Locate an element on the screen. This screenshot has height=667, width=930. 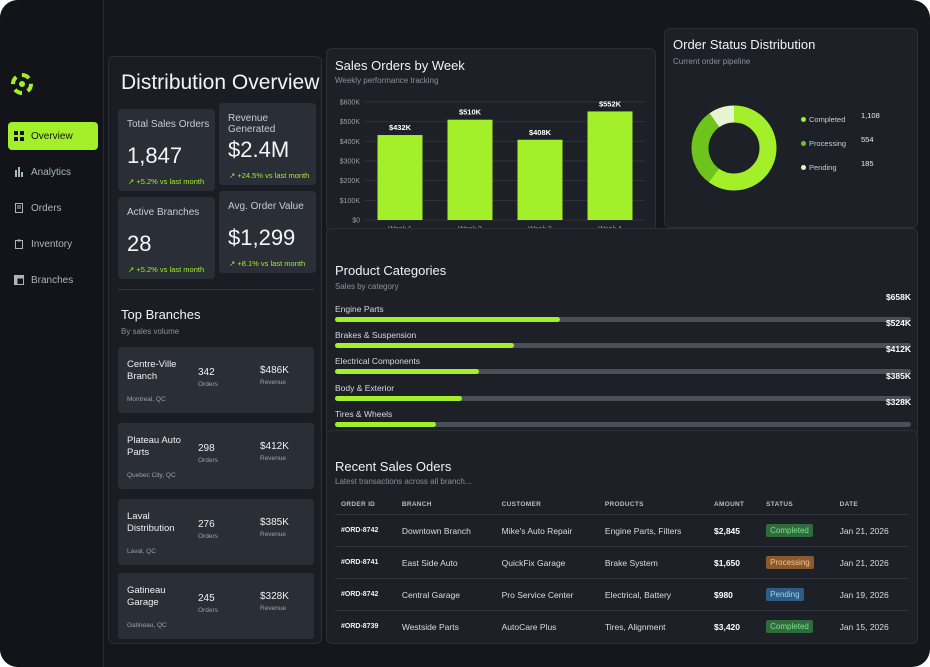
sidebar-item-branches: Branches is located at coordinates (53, 280).